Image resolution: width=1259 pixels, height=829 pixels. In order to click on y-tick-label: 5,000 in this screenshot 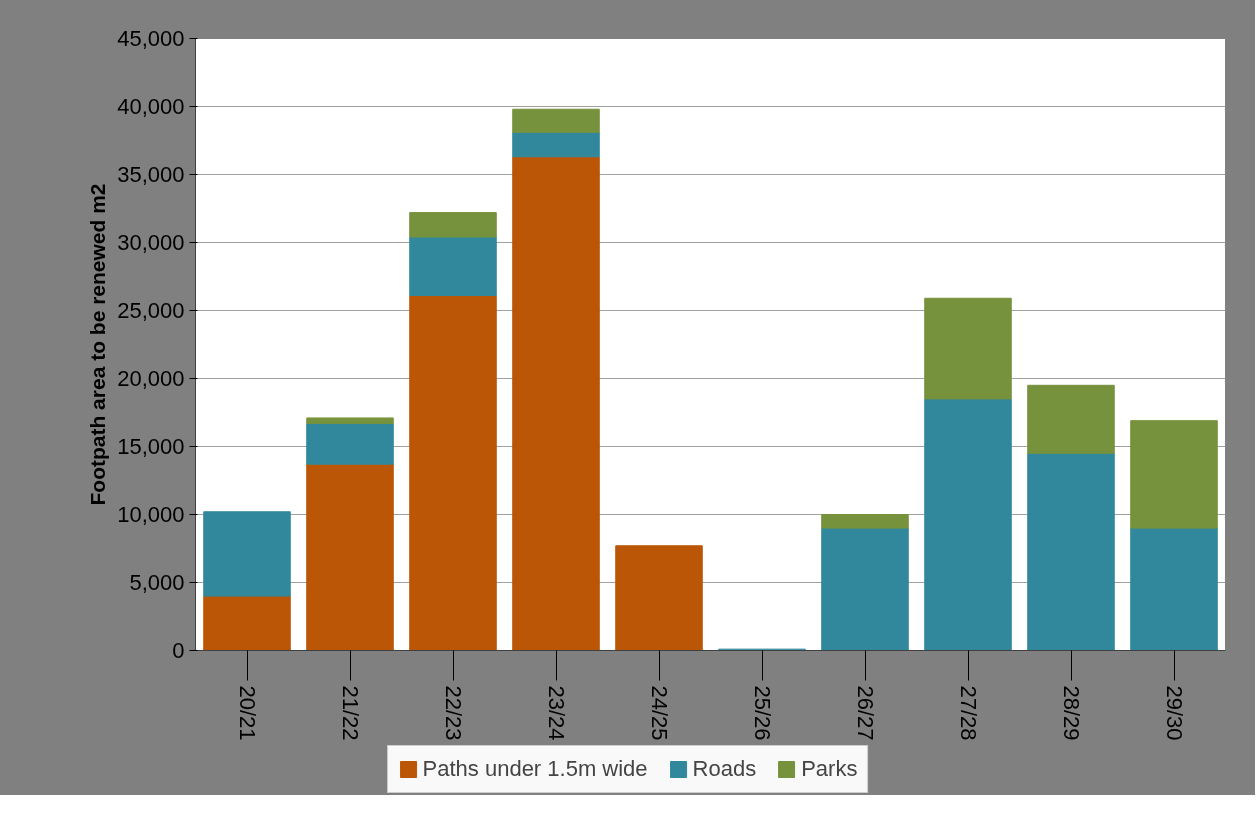, I will do `click(157, 582)`.